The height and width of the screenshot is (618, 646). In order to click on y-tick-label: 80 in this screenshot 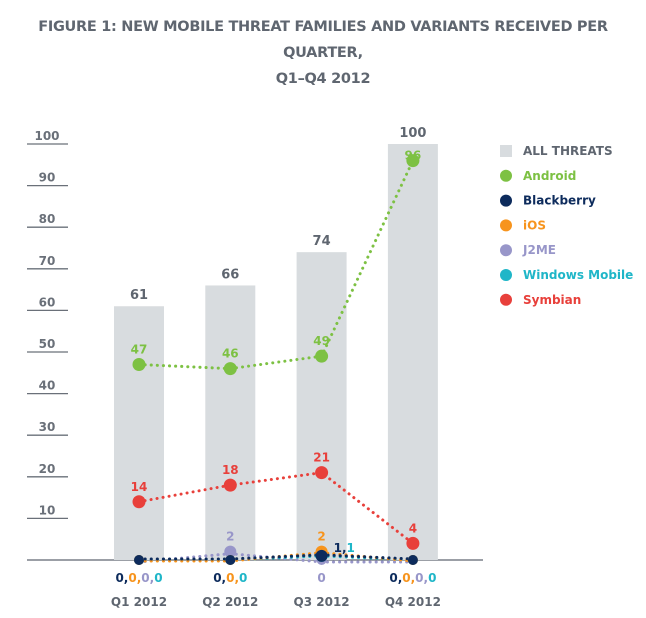, I will do `click(47, 219)`.